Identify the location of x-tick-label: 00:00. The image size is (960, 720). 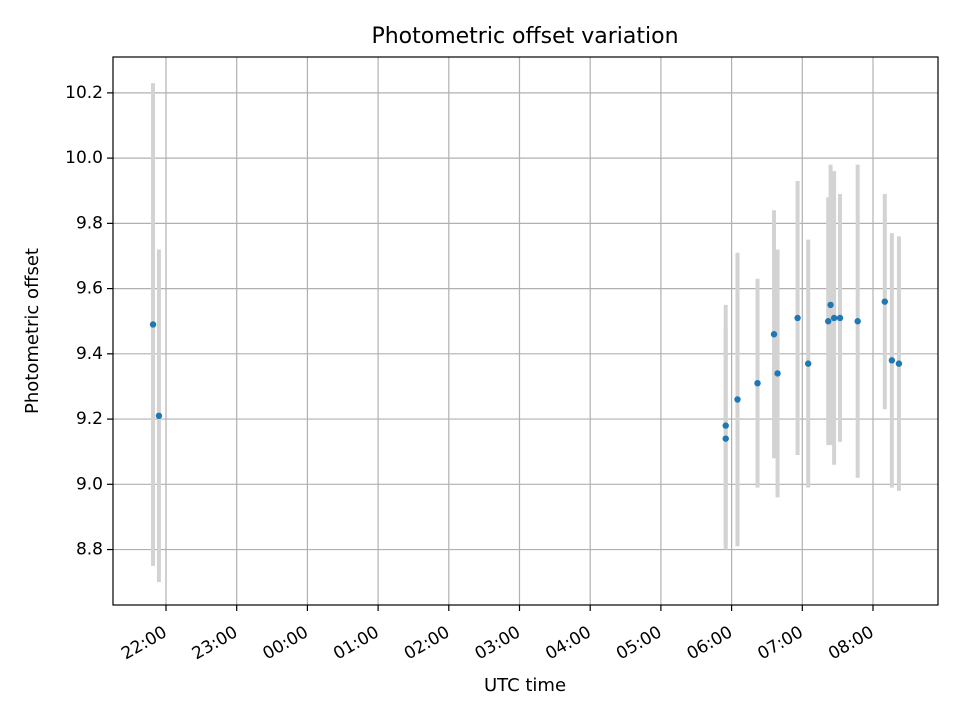
(285, 643).